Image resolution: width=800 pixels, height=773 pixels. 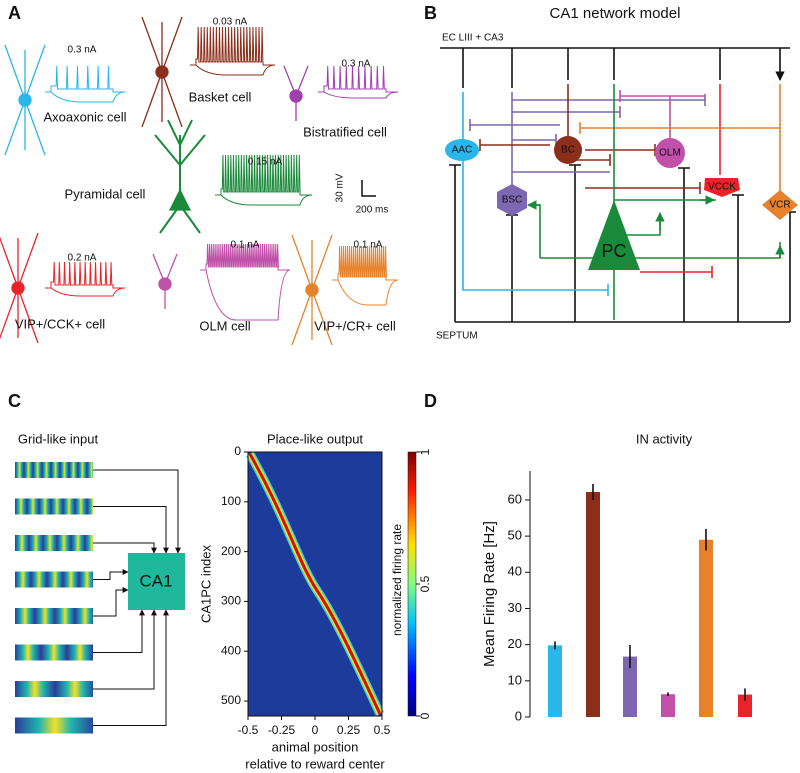 I want to click on colorbar-tick-label: 1, so click(x=425, y=451).